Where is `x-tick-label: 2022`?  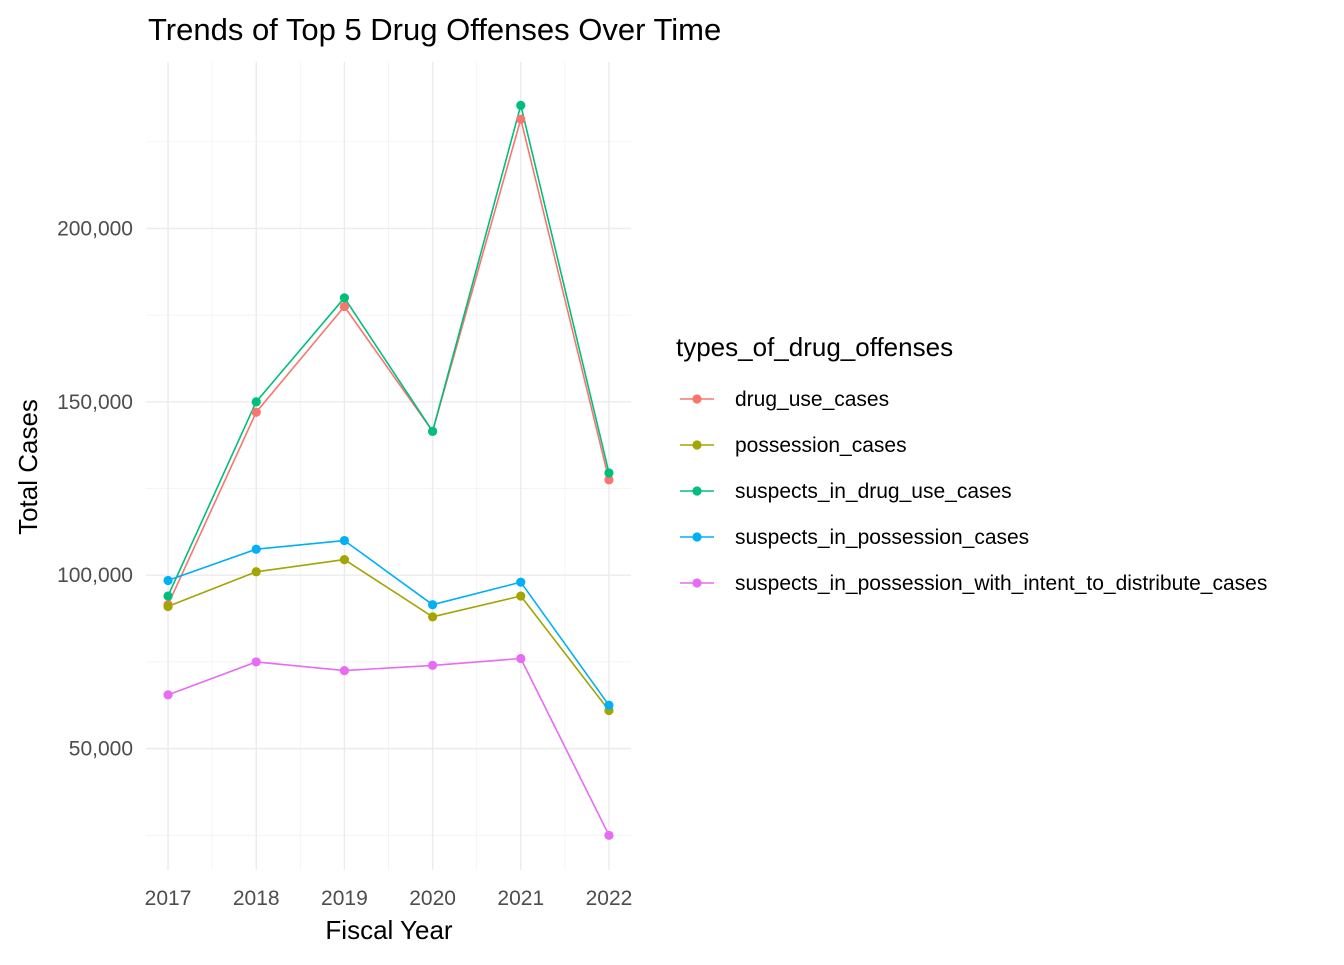 x-tick-label: 2022 is located at coordinates (609, 898).